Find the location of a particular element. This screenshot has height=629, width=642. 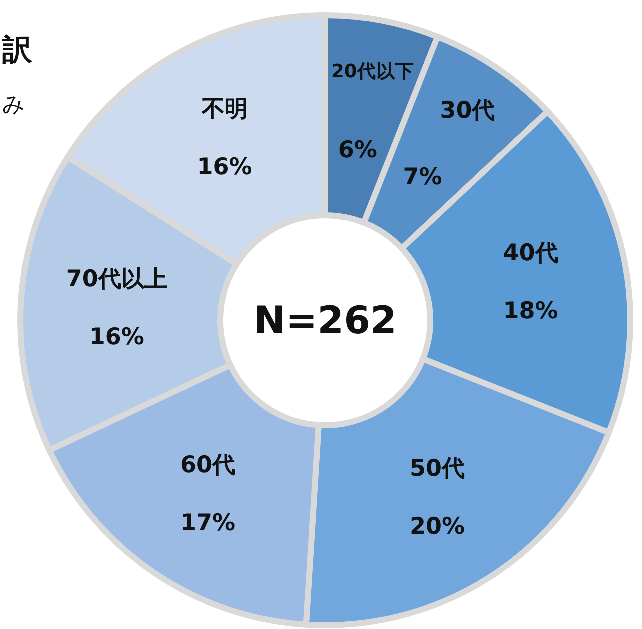

slice-label: 70代以上 is located at coordinates (117, 279).